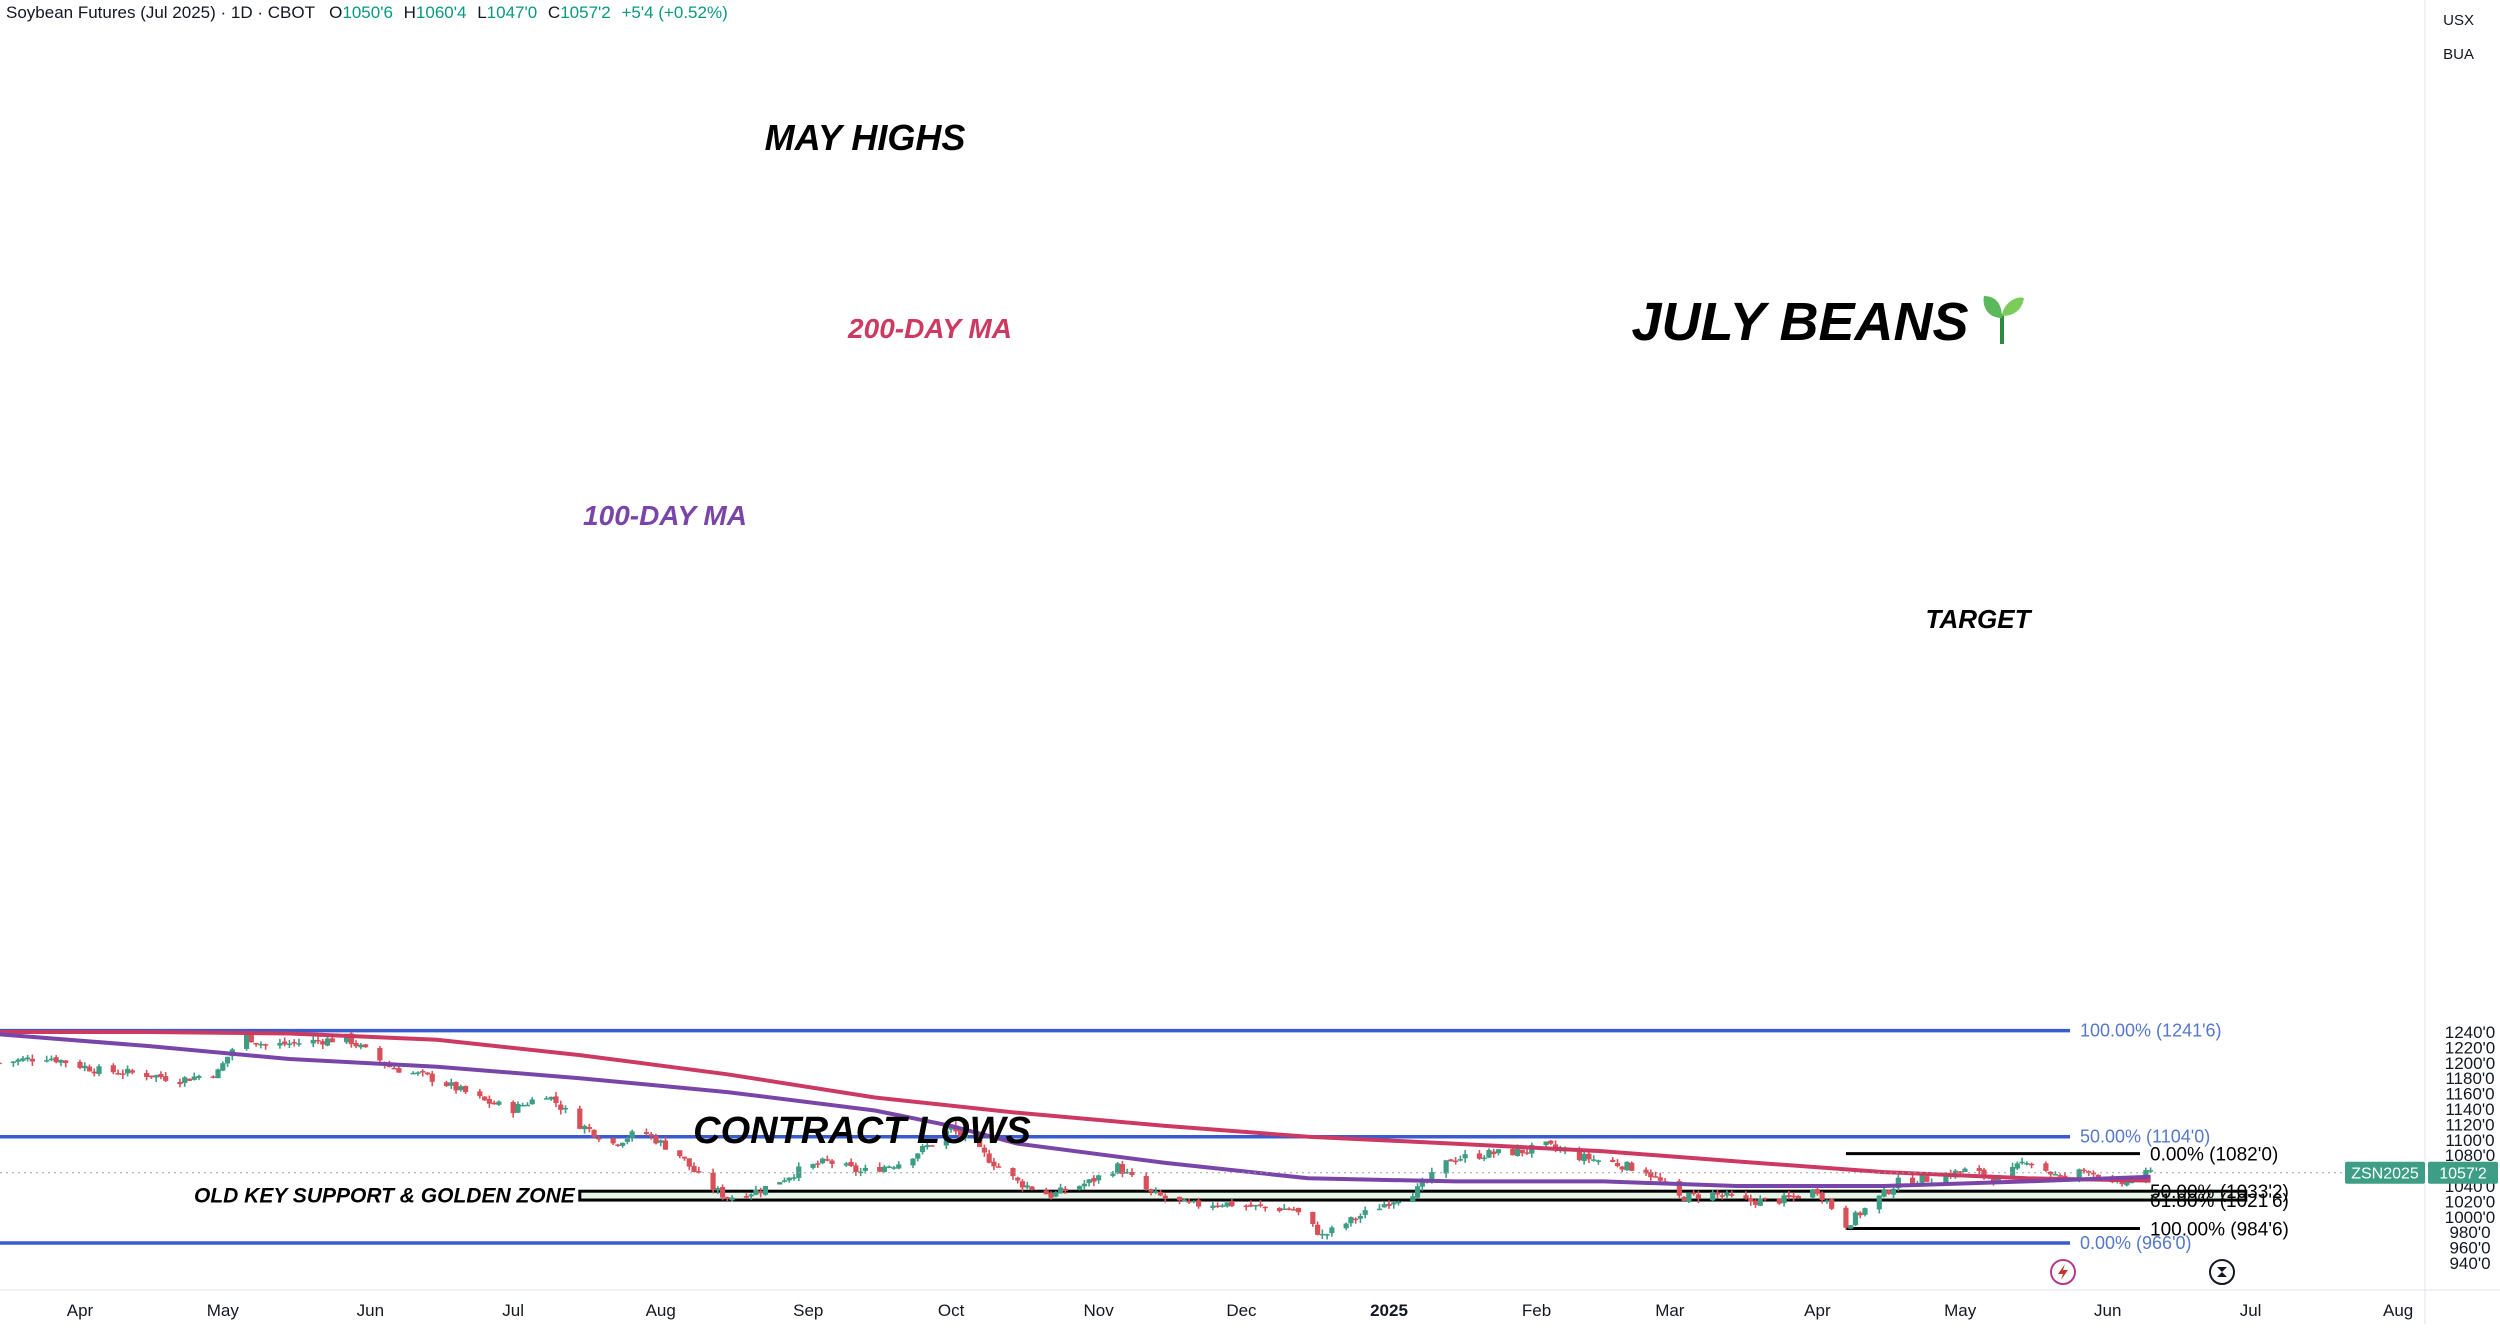 This screenshot has height=1329, width=2500. What do you see at coordinates (1389, 1310) in the screenshot?
I see `x-tick-label: 2025` at bounding box center [1389, 1310].